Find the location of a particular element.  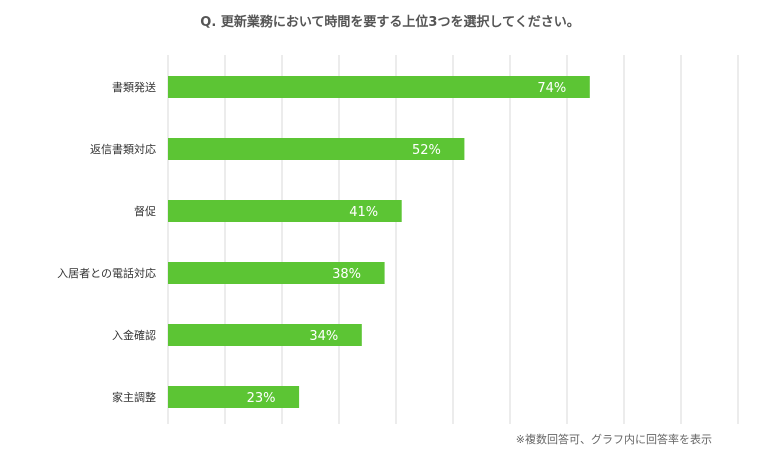

chart-note: ※複数回答可、グラフ内に回答率を表示 is located at coordinates (613, 439).